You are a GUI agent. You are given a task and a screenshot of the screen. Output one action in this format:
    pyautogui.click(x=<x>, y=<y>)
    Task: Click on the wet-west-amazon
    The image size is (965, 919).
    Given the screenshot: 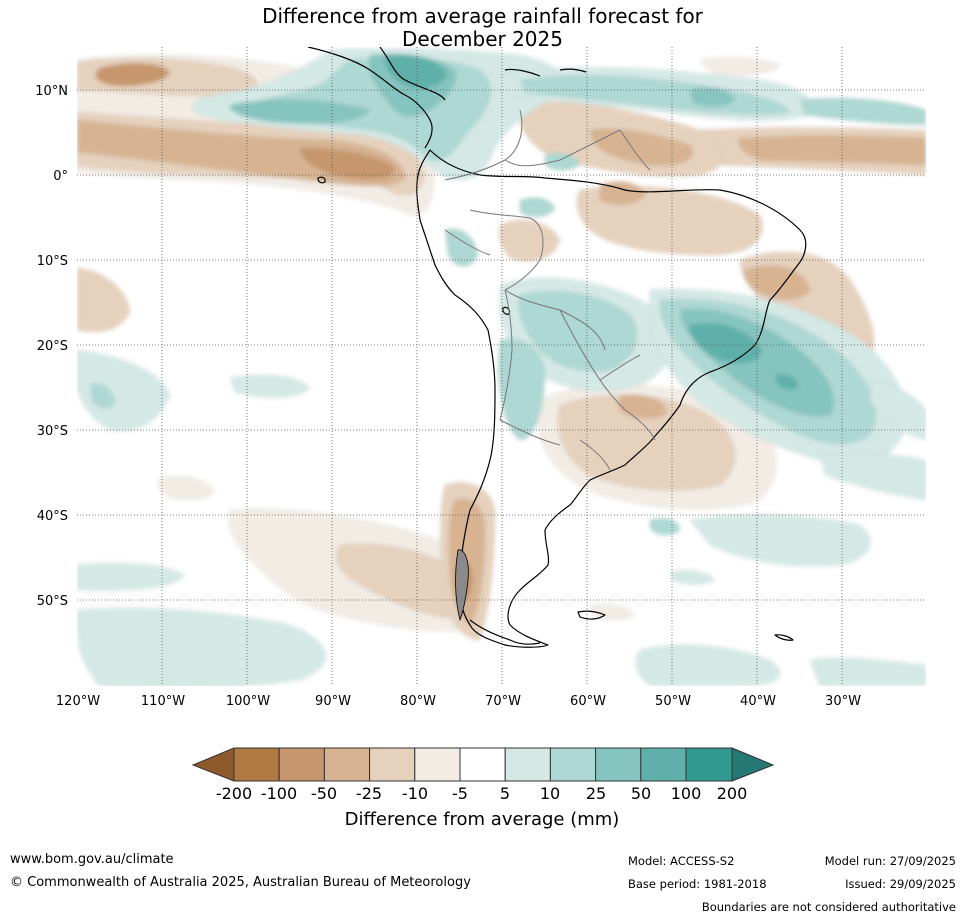 What is the action you would take?
    pyautogui.click(x=461, y=247)
    